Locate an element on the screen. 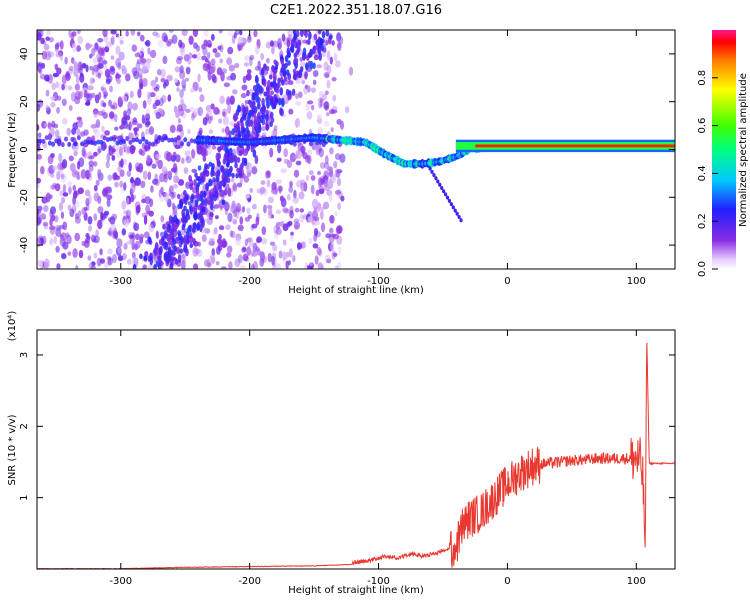  snr-x-axis-label: Height of straight line (km) is located at coordinates (356, 590).